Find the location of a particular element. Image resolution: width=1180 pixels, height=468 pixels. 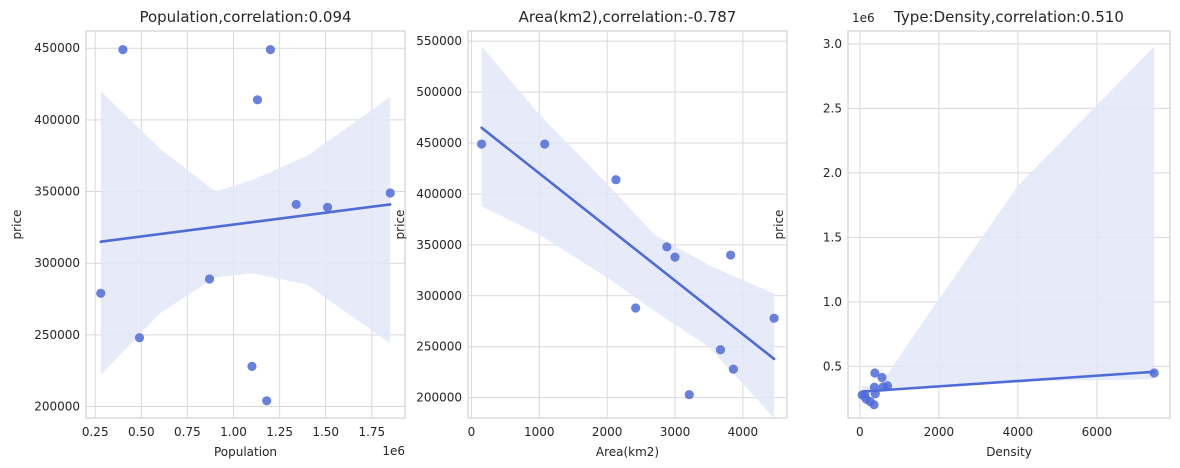

y-tick-label: 1.0 is located at coordinates (832, 302).